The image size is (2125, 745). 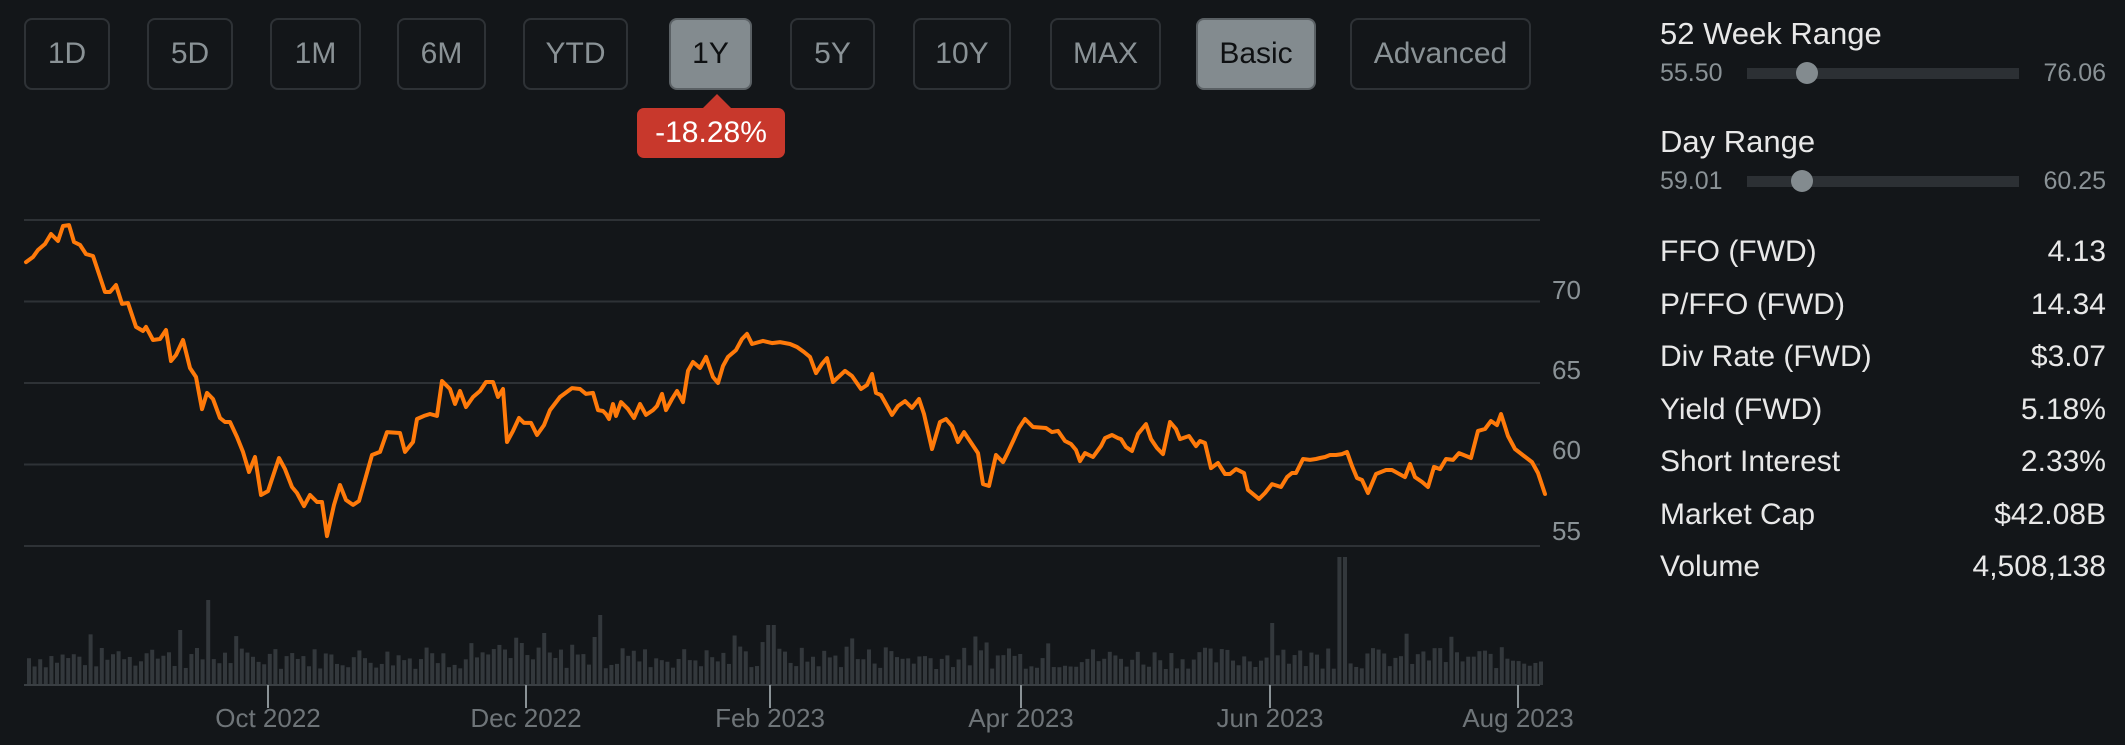 What do you see at coordinates (1750, 461) in the screenshot?
I see `stat-label: Short Interest` at bounding box center [1750, 461].